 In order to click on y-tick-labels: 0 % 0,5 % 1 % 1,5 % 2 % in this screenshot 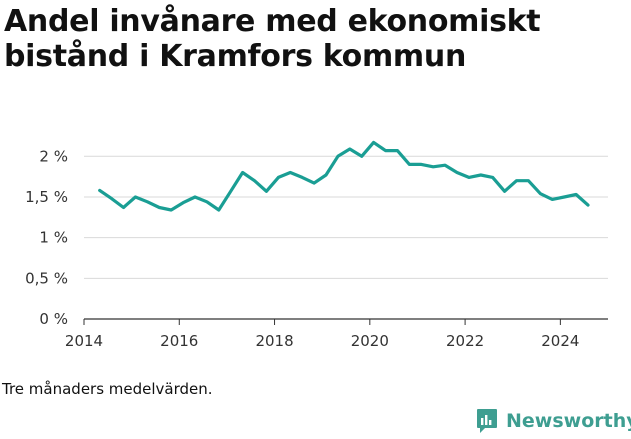, I will do `click(46, 237)`.